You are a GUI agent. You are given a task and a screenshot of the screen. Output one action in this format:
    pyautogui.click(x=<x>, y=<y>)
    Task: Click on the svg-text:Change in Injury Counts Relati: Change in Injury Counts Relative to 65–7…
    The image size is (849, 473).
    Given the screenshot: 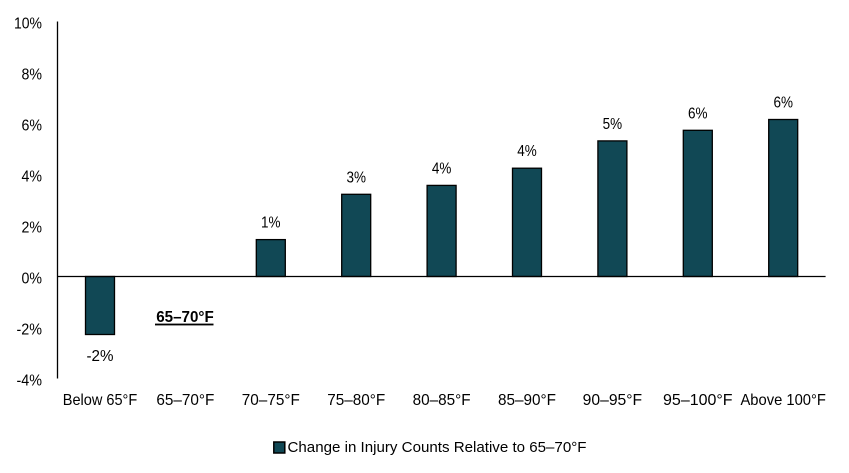 What is the action you would take?
    pyautogui.click(x=437, y=447)
    